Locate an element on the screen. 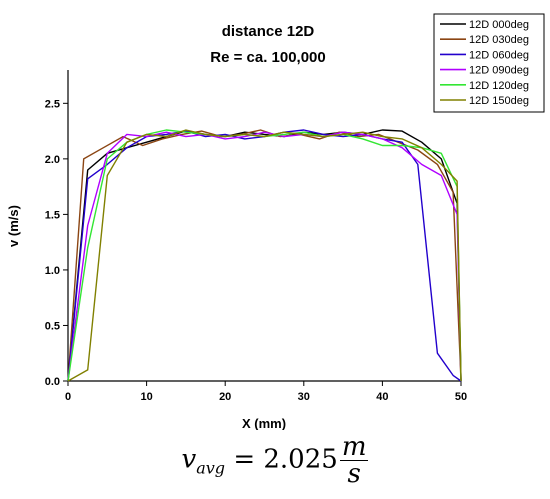 Image resolution: width=550 pixels, height=499 pixels. legend-label: 12D 090deg is located at coordinates (499, 71).